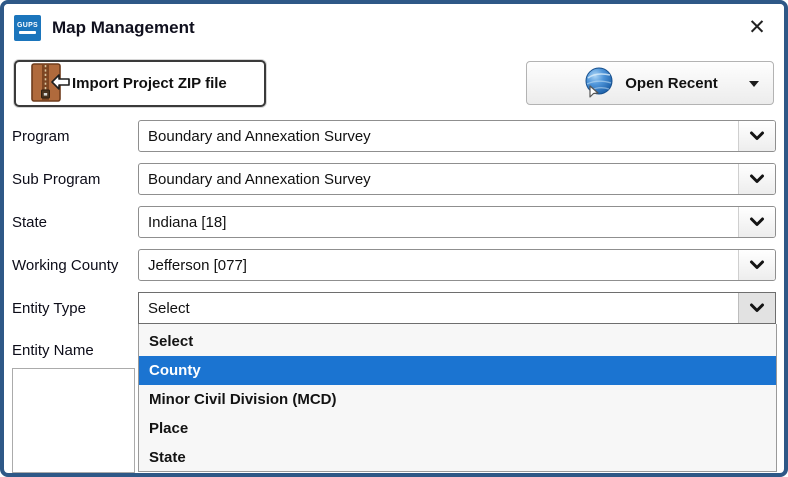 The width and height of the screenshot is (788, 477). I want to click on gups-app-icon: GUPS, so click(27, 28).